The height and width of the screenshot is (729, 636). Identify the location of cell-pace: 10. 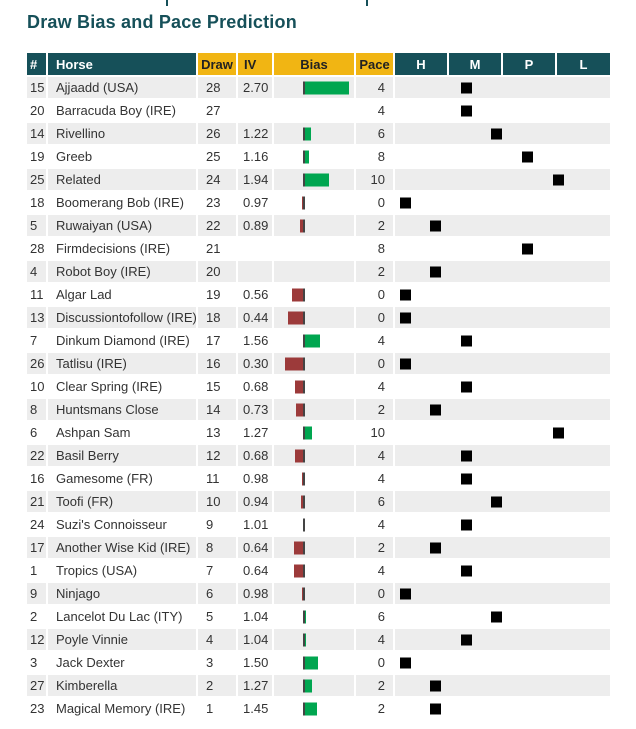
(375, 179).